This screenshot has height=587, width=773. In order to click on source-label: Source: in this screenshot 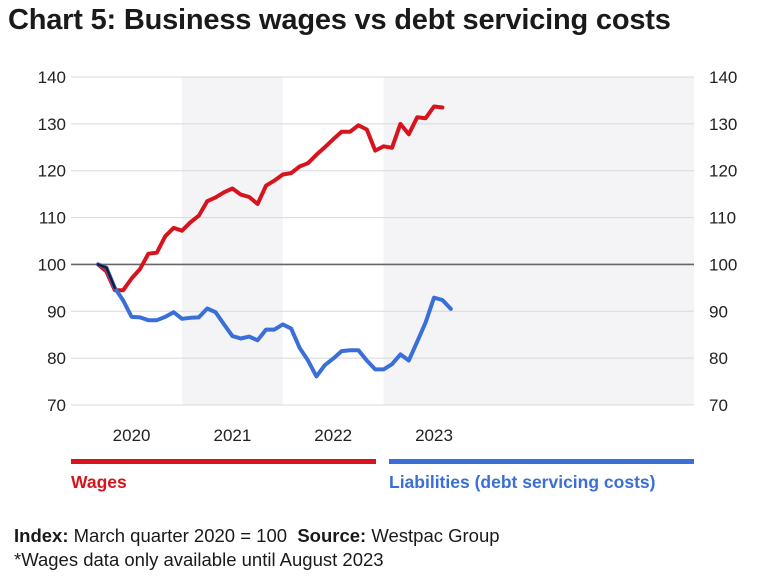, I will do `click(332, 535)`.